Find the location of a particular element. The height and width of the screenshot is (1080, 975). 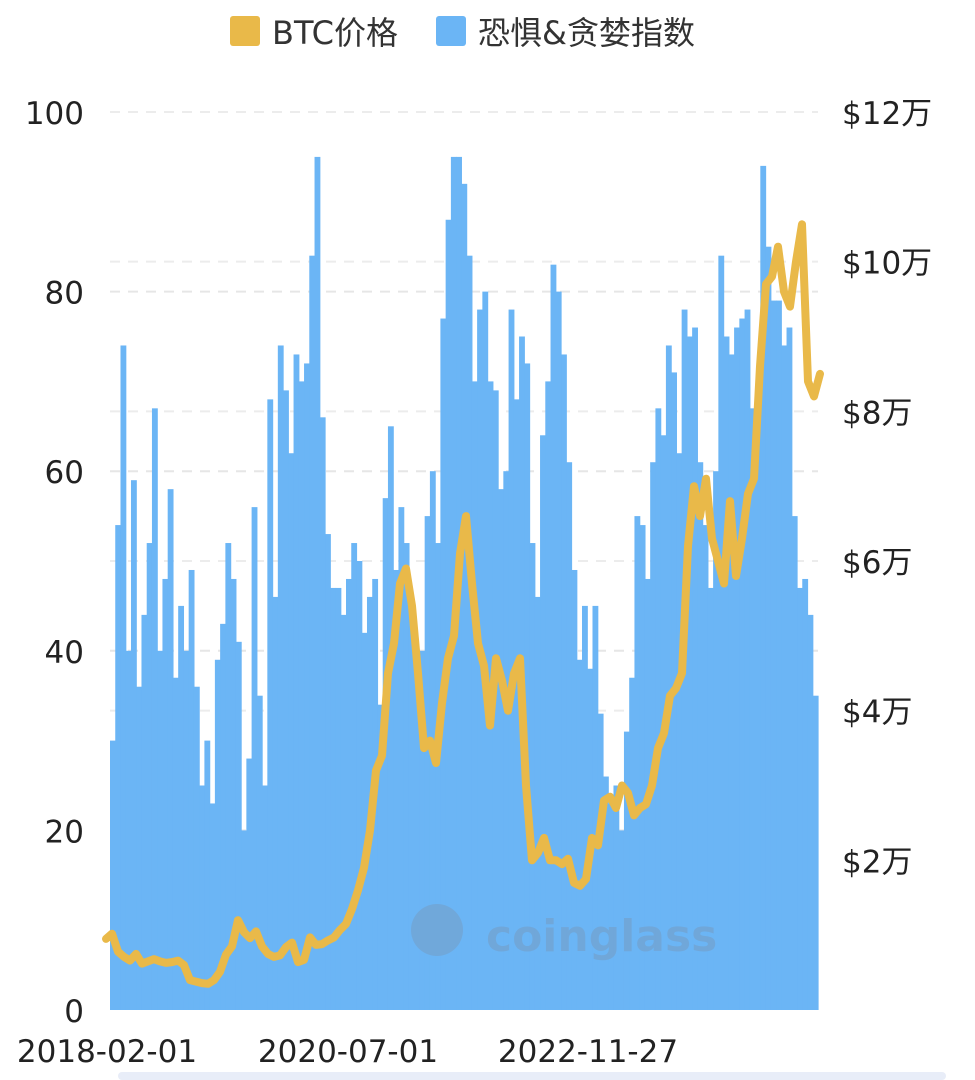

legend-item-fear-greed: 恐惧&贪婪指数 is located at coordinates (565, 31).